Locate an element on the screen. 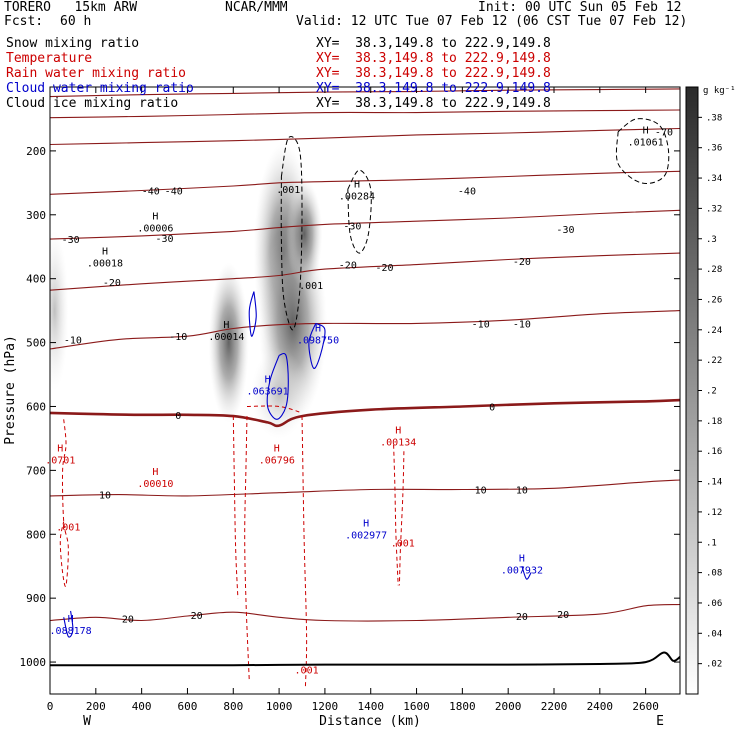 The width and height of the screenshot is (740, 740). colorbar-tick-label: .24 is located at coordinates (714, 331).